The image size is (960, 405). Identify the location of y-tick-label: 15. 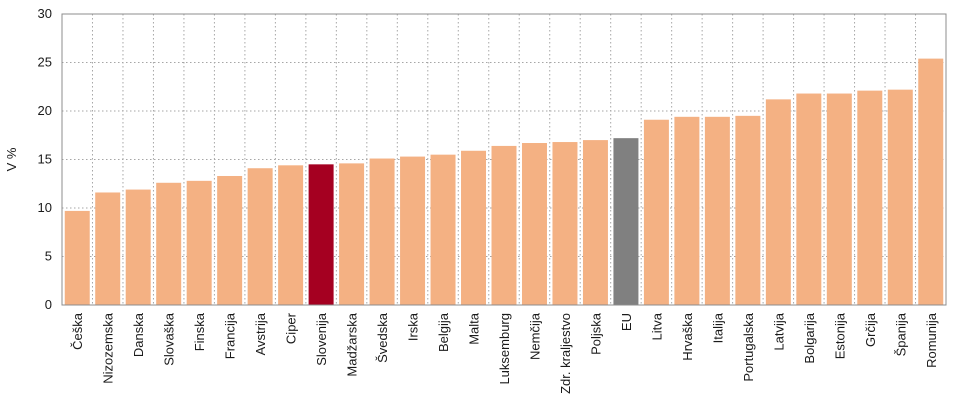
(45, 159).